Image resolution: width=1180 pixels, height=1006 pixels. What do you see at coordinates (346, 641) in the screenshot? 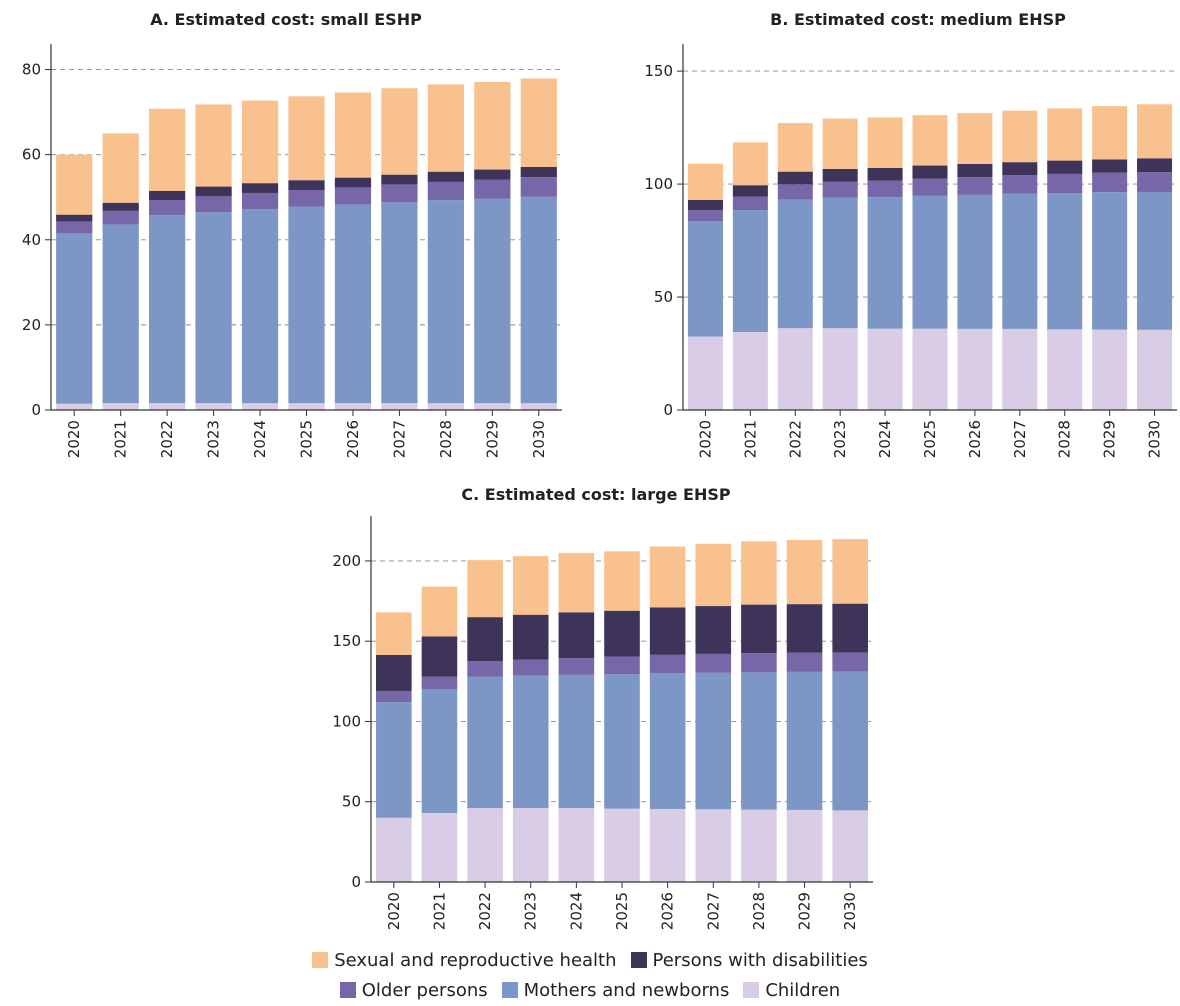
I see `chart-c-y-tick-label: 150` at bounding box center [346, 641].